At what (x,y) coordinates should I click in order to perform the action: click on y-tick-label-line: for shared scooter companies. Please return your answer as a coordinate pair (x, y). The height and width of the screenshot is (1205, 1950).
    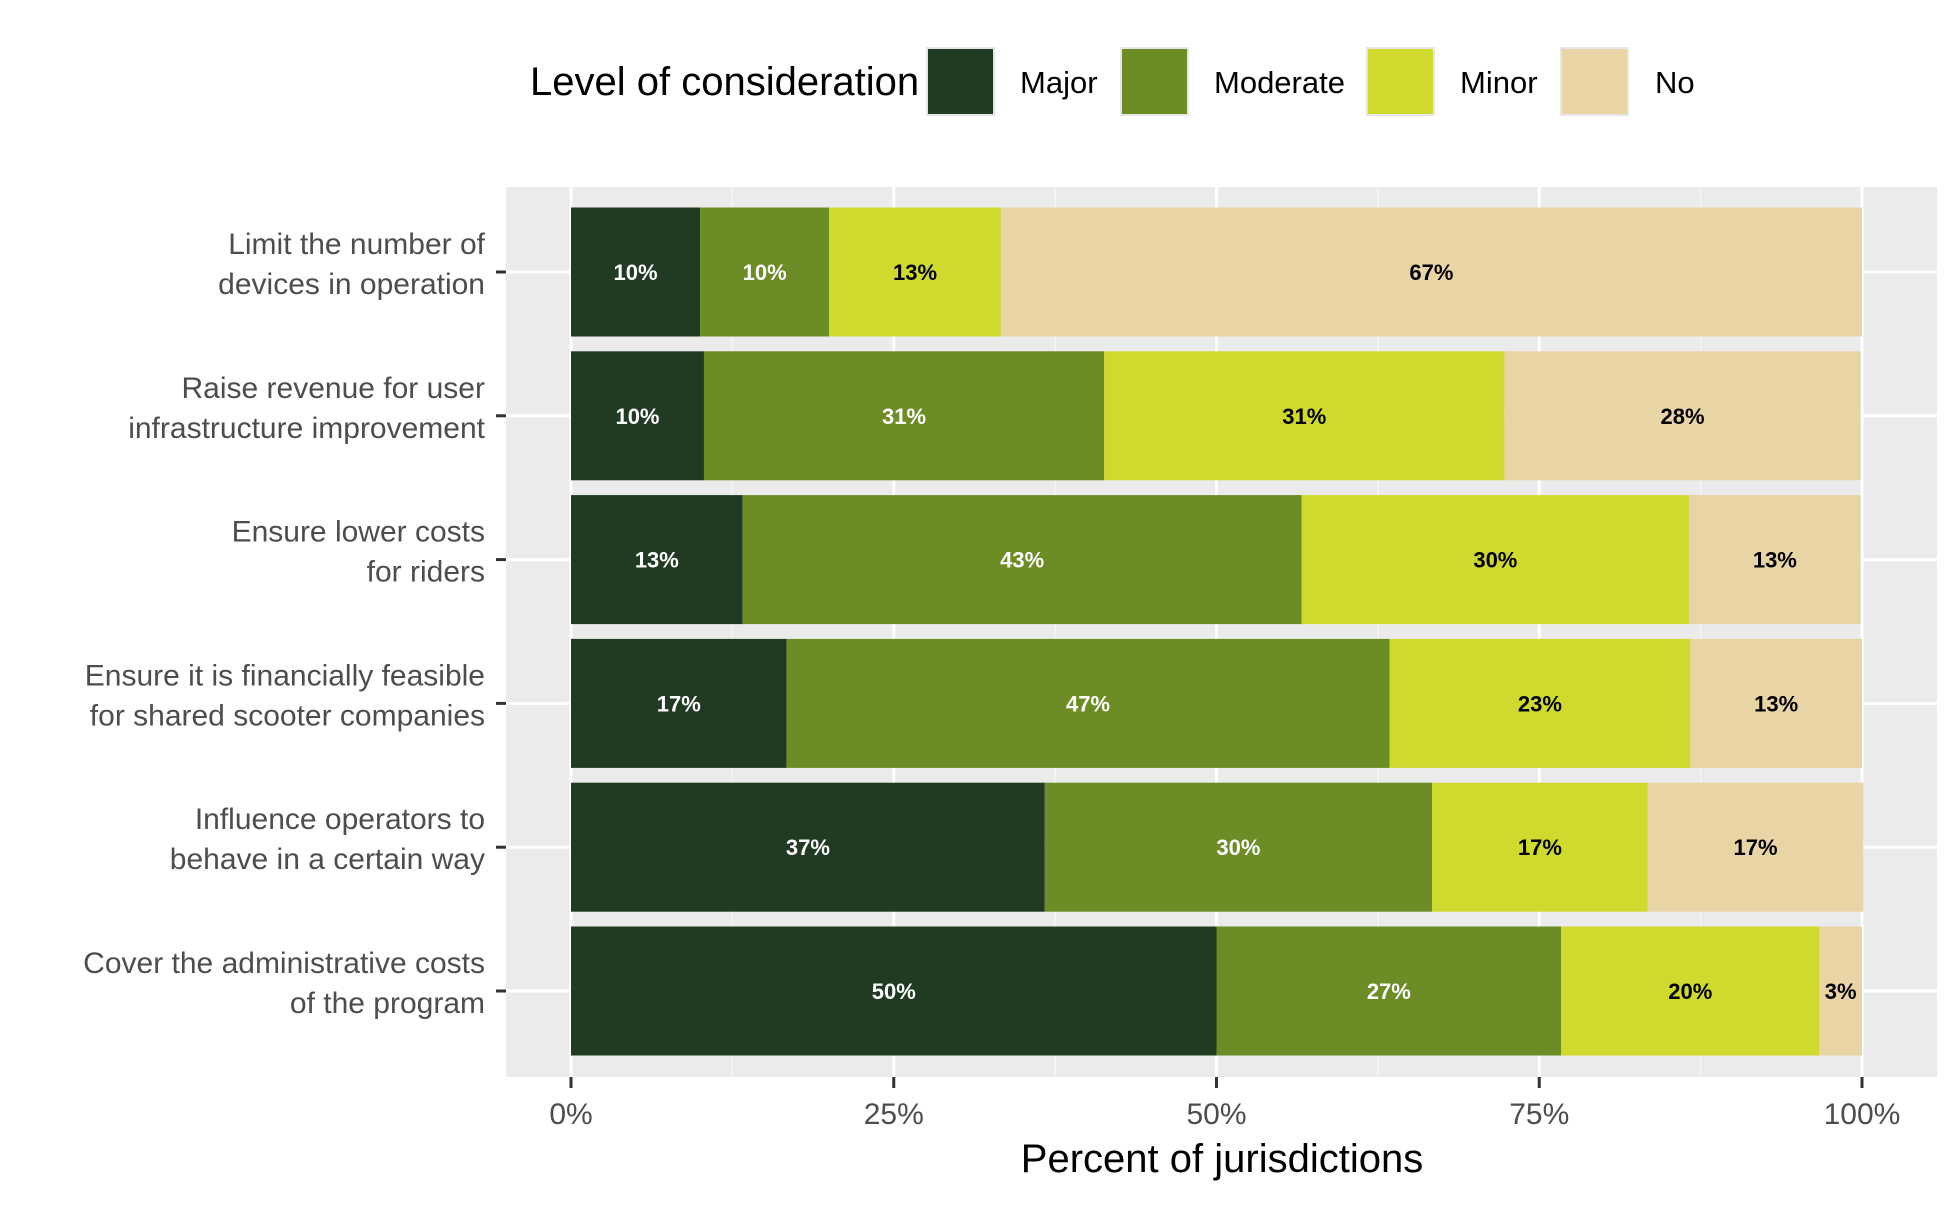
    Looking at the image, I should click on (287, 715).